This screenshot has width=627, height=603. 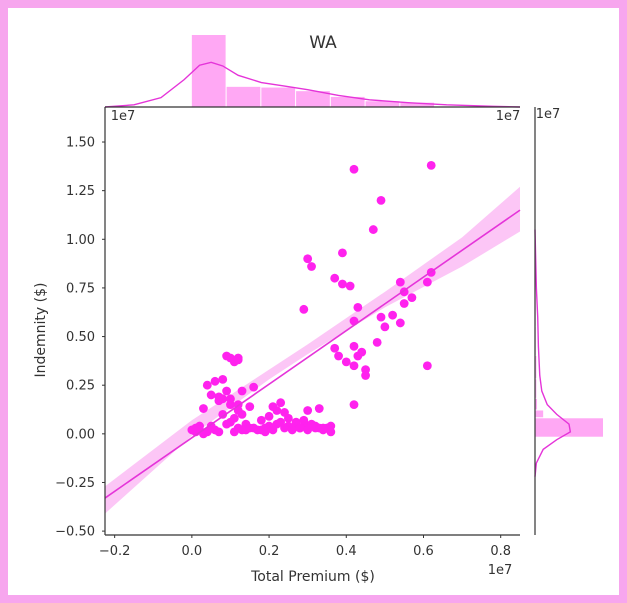 What do you see at coordinates (312, 577) in the screenshot?
I see `x-axis-title: Total Premium ($)` at bounding box center [312, 577].